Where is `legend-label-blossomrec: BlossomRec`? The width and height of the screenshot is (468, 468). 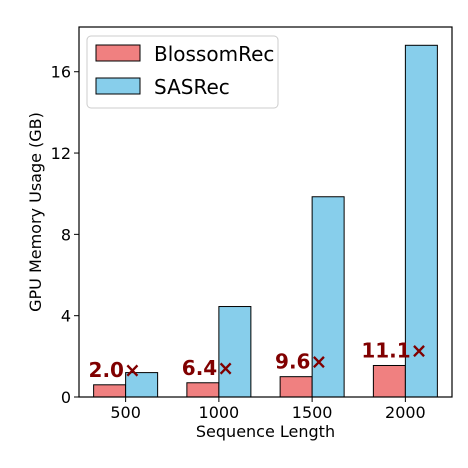 legend-label-blossomrec: BlossomRec is located at coordinates (214, 54).